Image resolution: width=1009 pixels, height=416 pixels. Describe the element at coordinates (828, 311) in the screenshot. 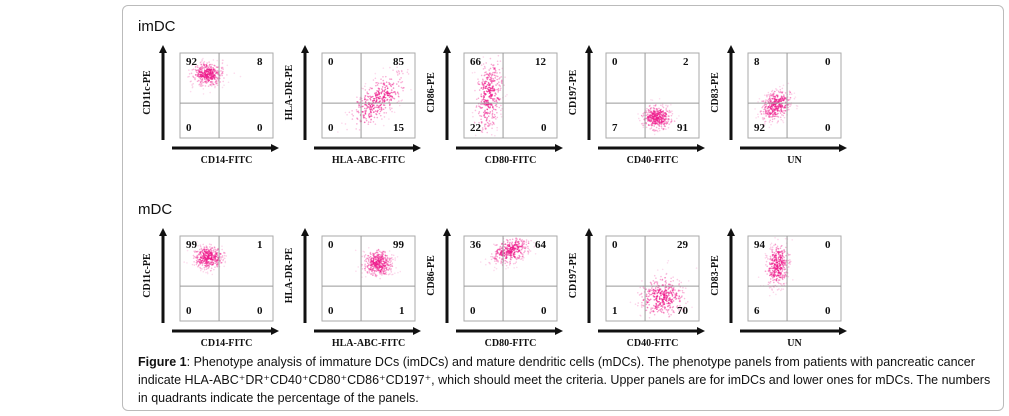

I see `quadrant-value: 0` at that location.